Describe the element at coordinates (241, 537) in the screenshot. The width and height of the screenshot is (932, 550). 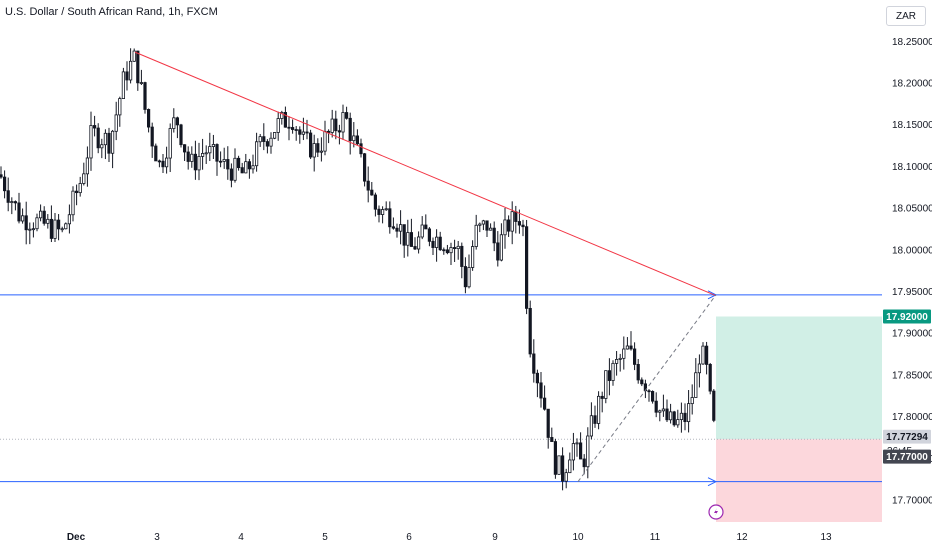
I see `time-axis-label: 4` at that location.